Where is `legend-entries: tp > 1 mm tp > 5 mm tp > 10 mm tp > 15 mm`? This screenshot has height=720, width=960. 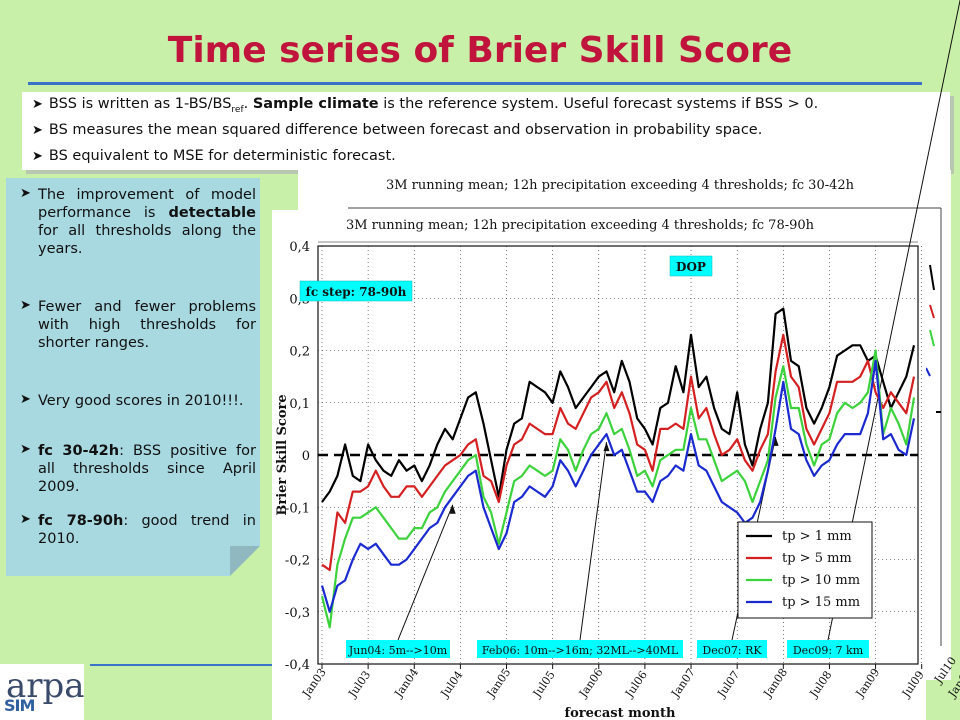
legend-entries: tp > 1 mm tp > 5 mm tp > 10 mm tp > 15 mm is located at coordinates (803, 569).